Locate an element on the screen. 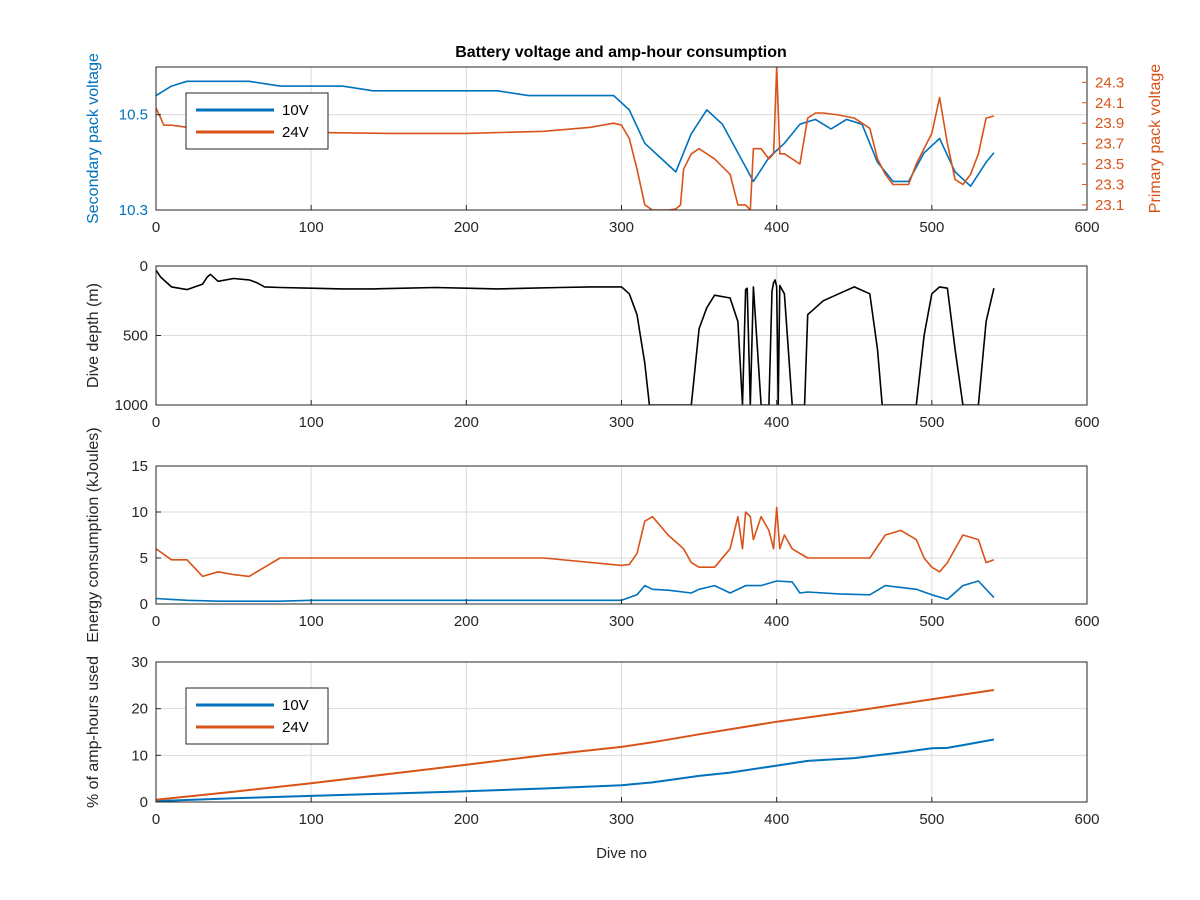  y-tick-label: 10.5 is located at coordinates (133, 115).